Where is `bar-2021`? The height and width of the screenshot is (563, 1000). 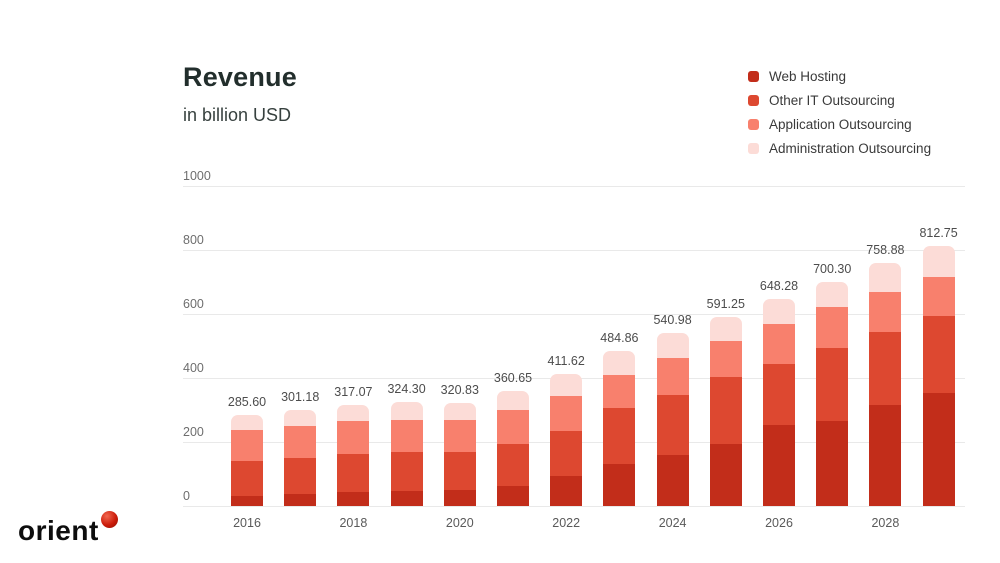 bar-2021 is located at coordinates (513, 448).